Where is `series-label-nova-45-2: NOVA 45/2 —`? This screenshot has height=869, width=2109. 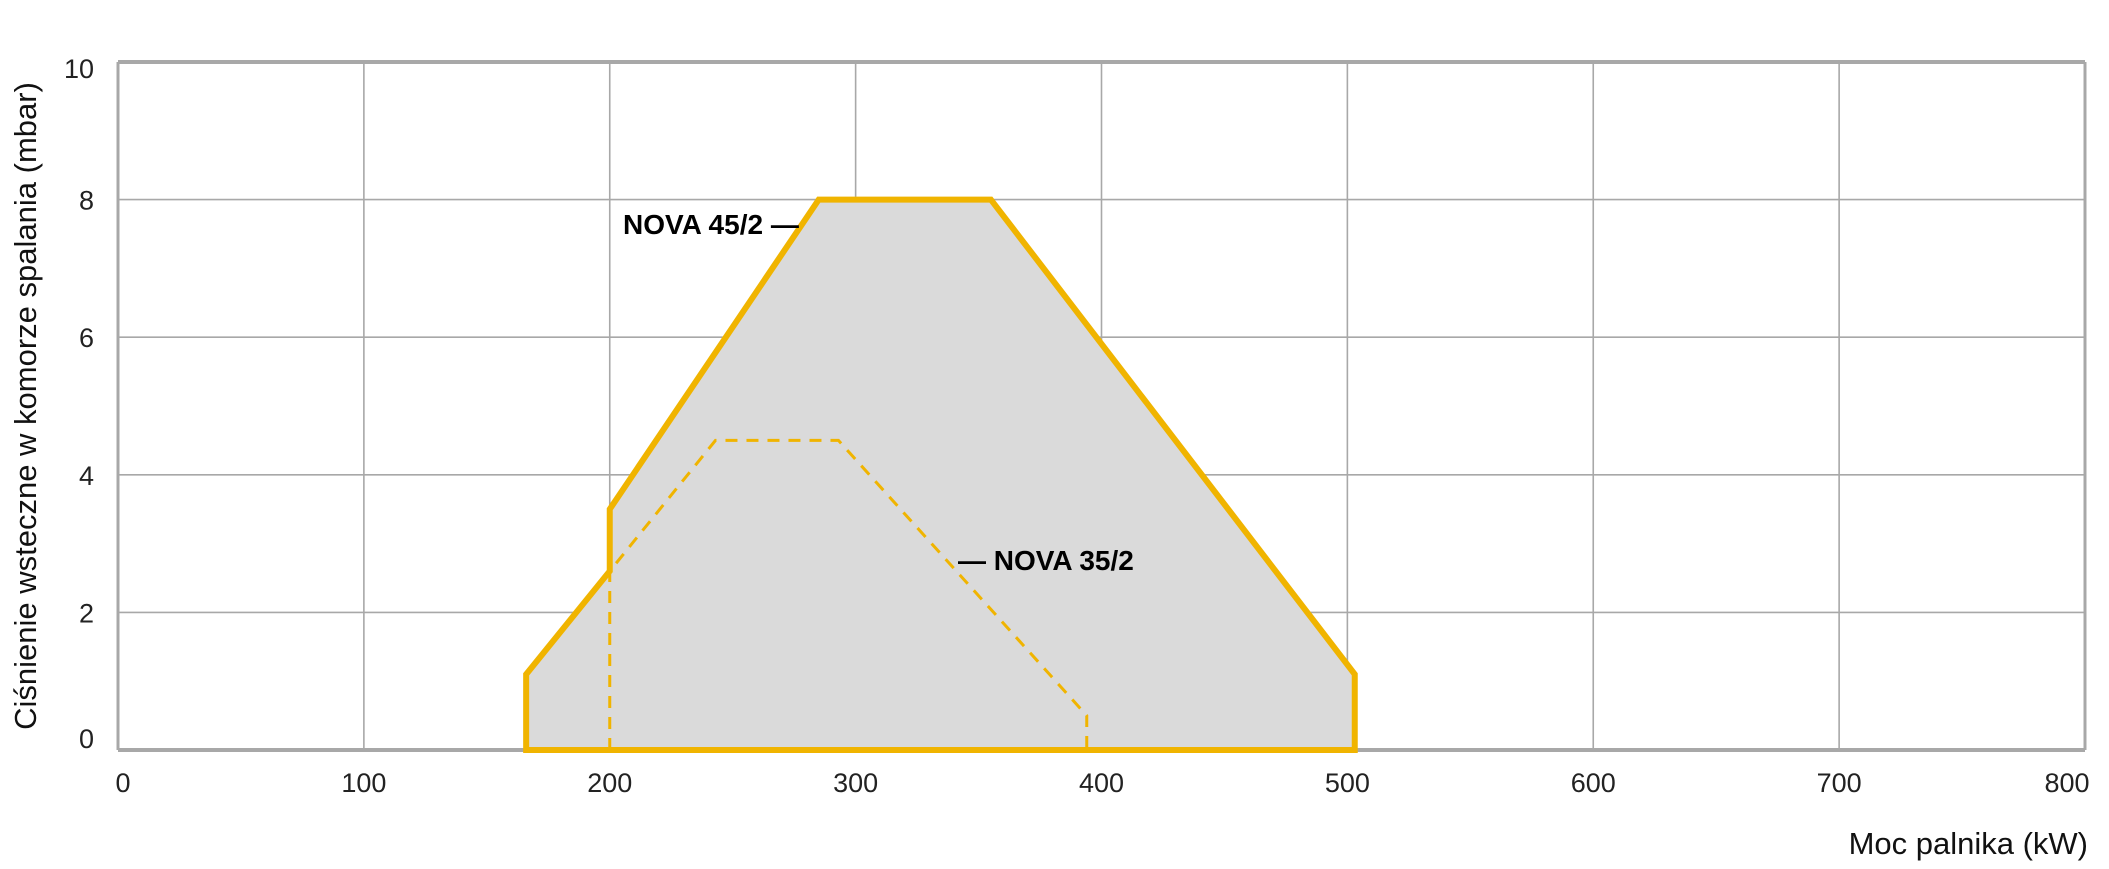
series-label-nova-45-2: NOVA 45/2 — is located at coordinates (711, 224).